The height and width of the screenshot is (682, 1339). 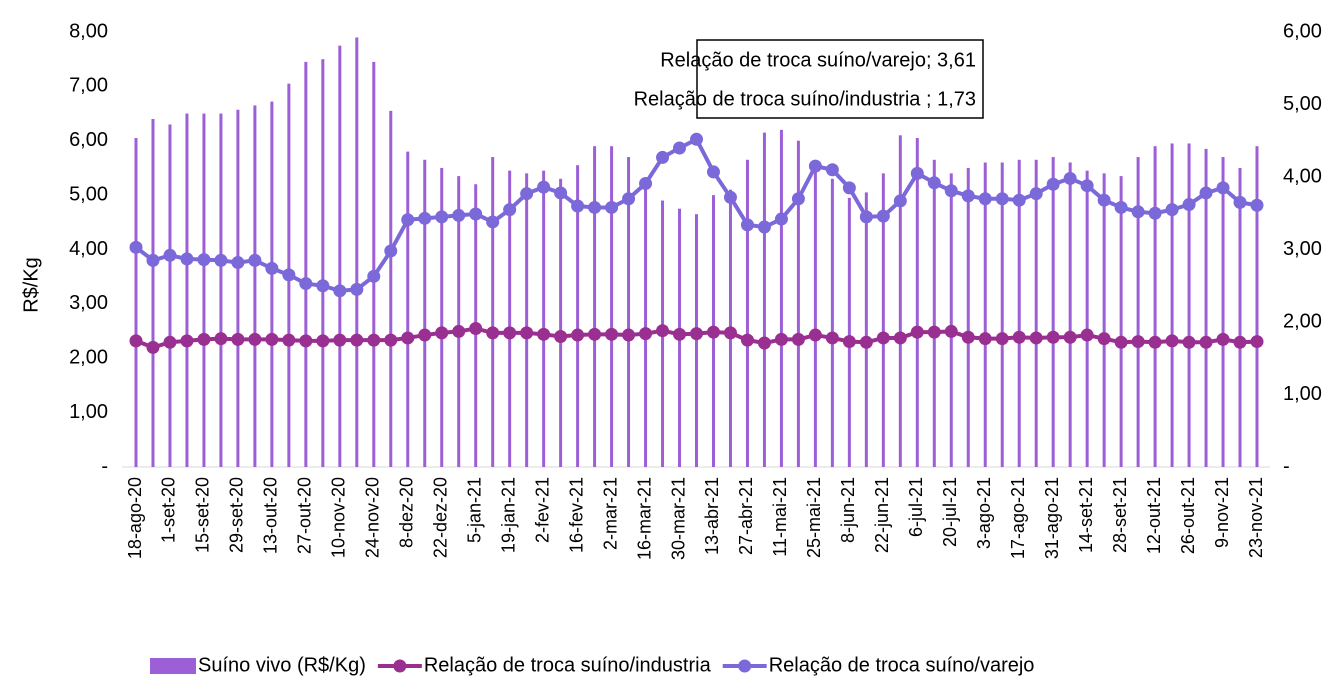 I want to click on x-tick-label: 29-set-20, so click(x=237, y=515).